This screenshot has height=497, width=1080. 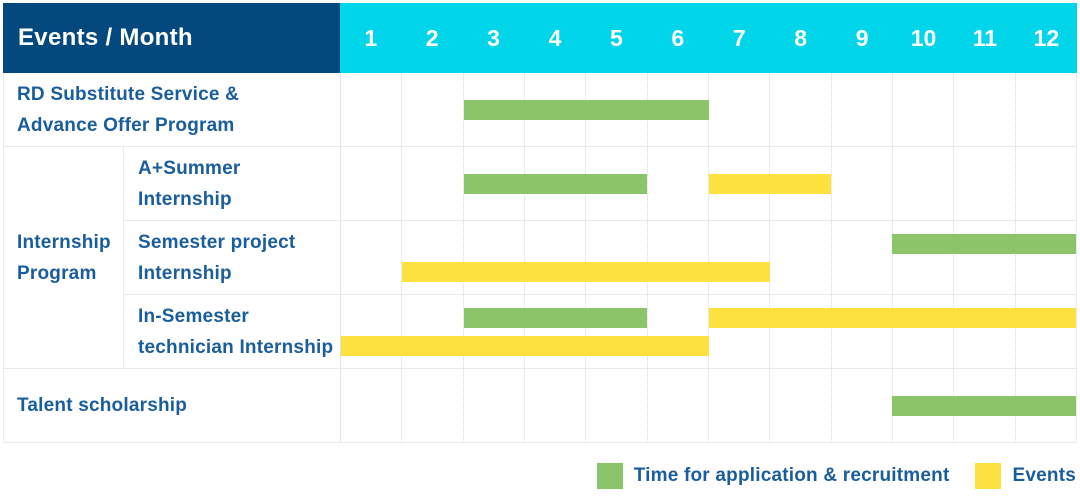 I want to click on month-header-6: 6, so click(x=678, y=37).